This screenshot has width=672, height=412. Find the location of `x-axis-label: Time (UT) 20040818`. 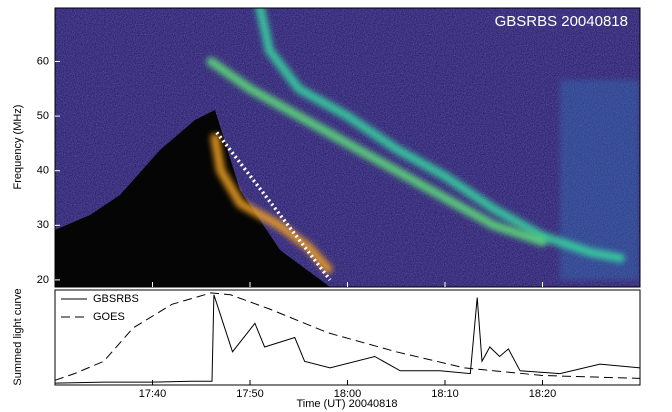

x-axis-label: Time (UT) 20040818 is located at coordinates (346, 404).